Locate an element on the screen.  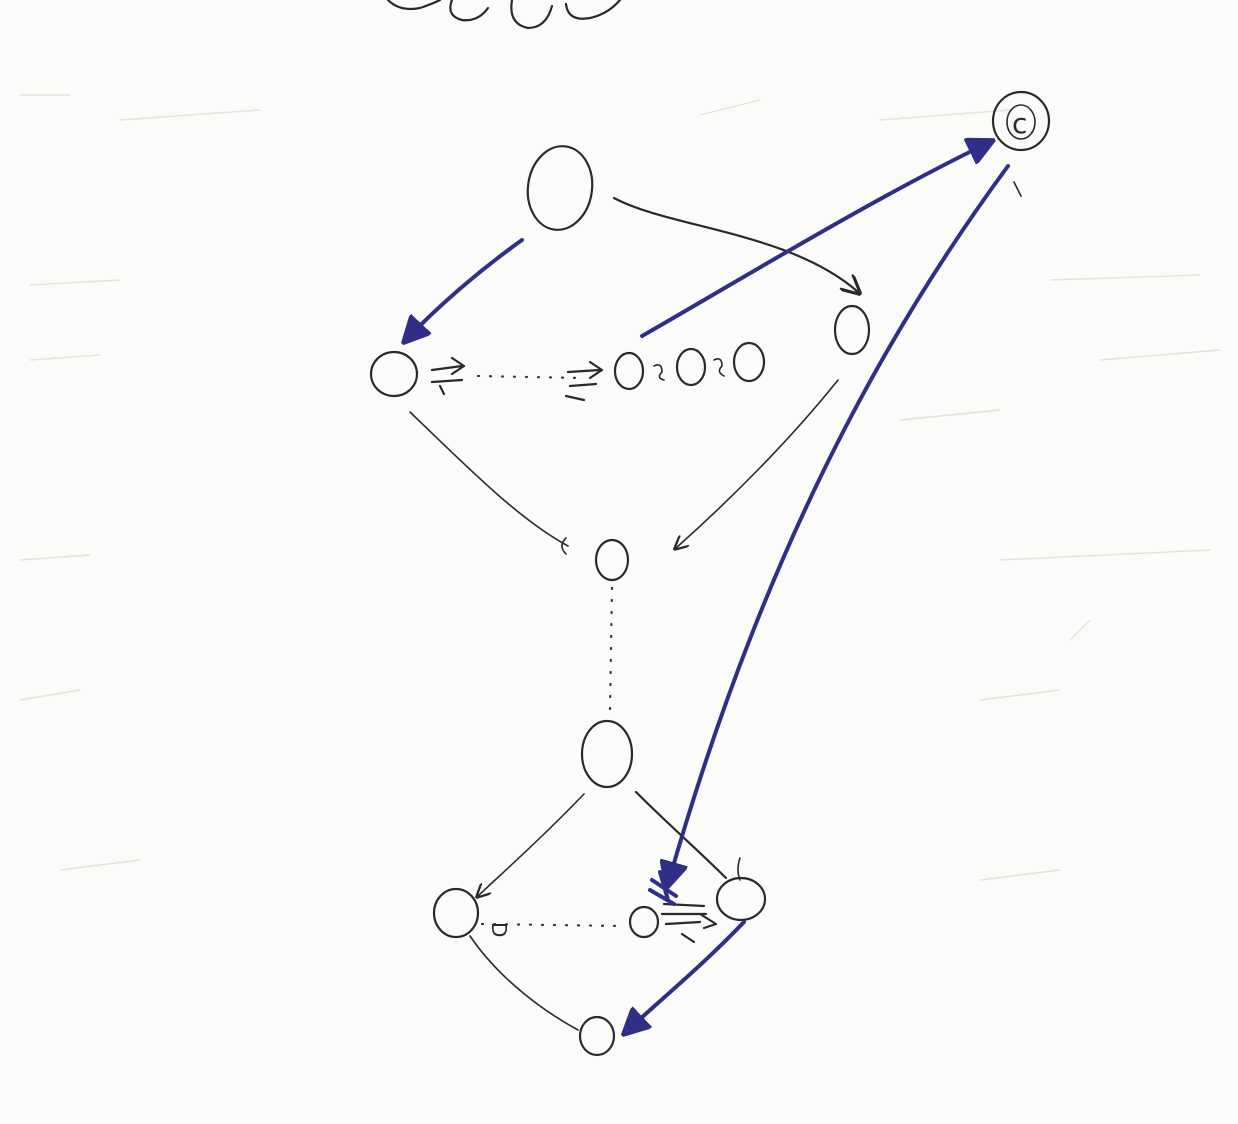
edge-bottom-left-to-sink is located at coordinates (524, 983).